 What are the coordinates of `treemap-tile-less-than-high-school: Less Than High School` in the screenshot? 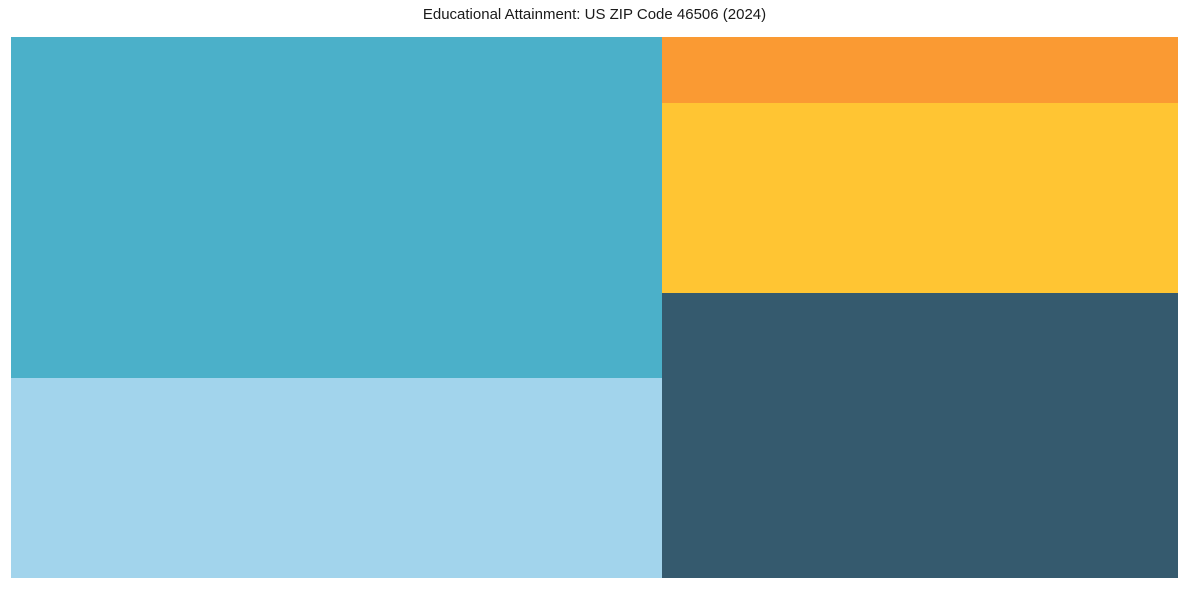 It's located at (920, 70).